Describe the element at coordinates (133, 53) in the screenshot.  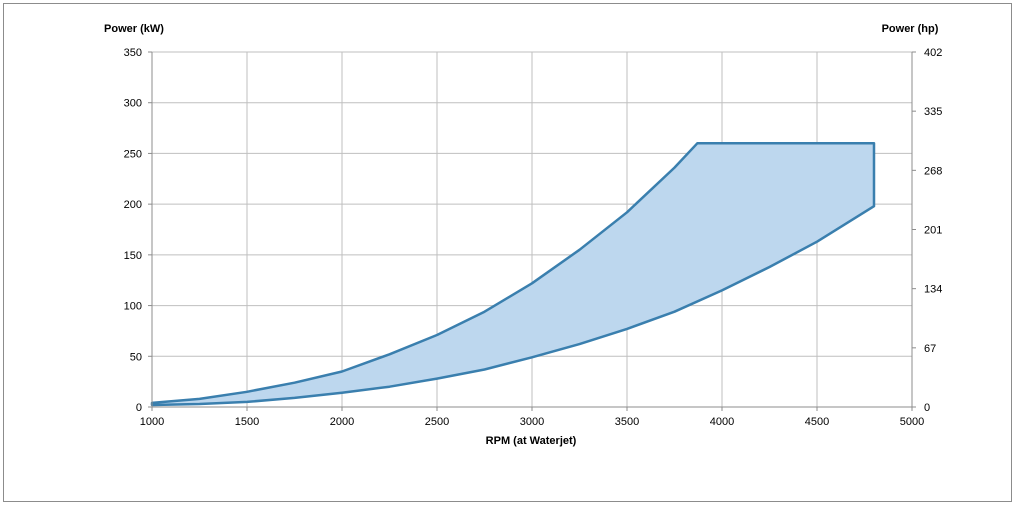
I see `y-tick-label: 350` at that location.